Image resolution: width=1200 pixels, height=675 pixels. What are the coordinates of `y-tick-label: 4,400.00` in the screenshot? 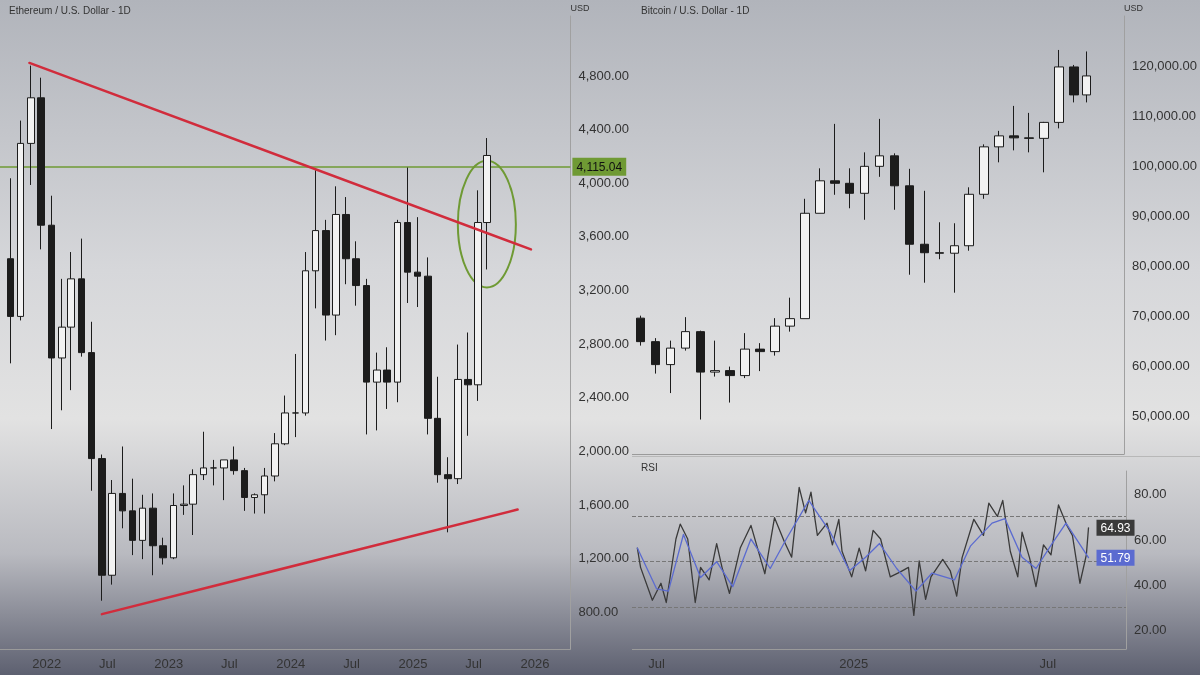 It's located at (604, 129).